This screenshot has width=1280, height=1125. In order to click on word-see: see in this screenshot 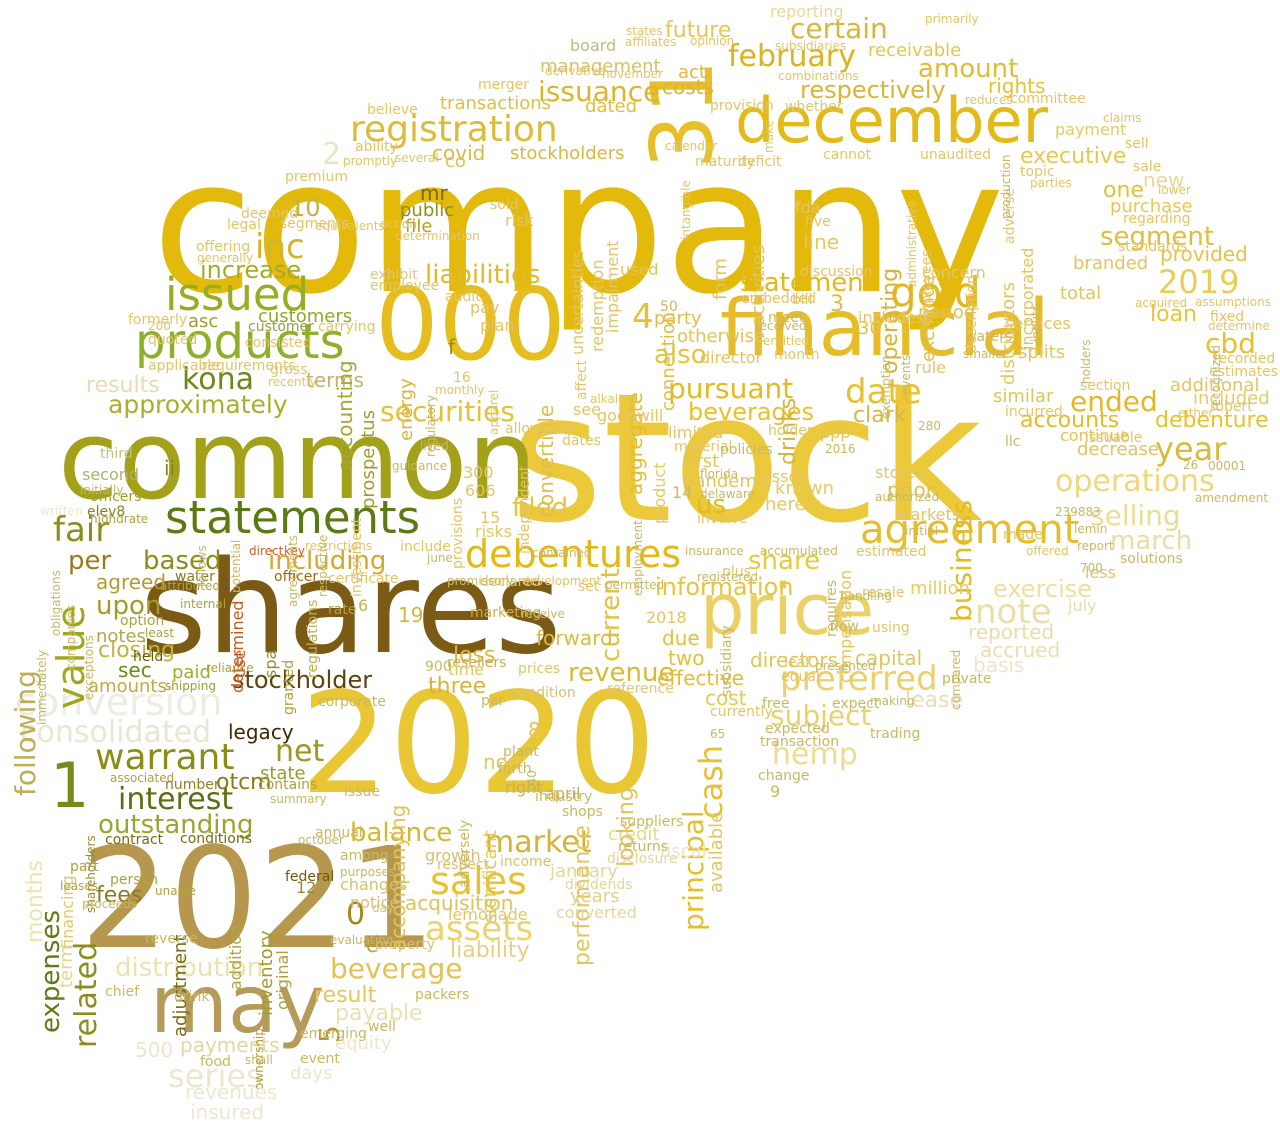, I will do `click(587, 409)`.